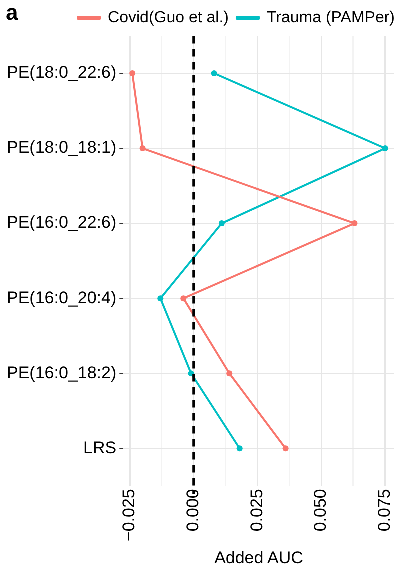  Describe the element at coordinates (168, 17) in the screenshot. I see `legend-label: Covid(Guo et al.)` at that location.